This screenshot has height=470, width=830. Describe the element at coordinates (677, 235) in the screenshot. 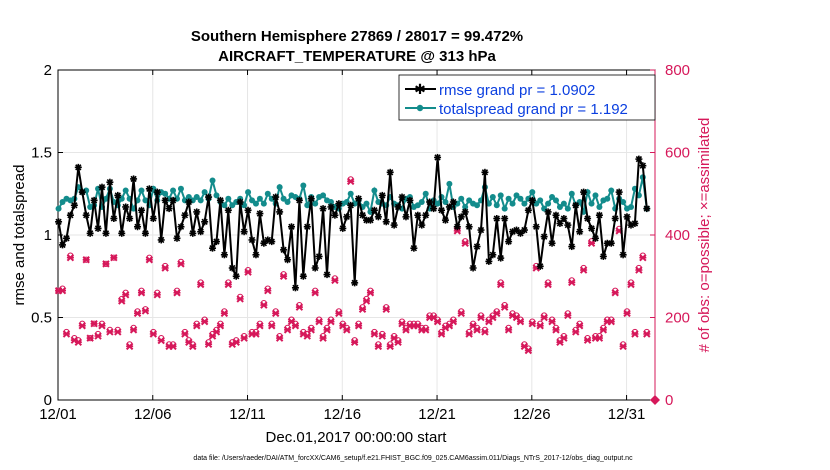

I see `y2-tick-label: 400` at that location.